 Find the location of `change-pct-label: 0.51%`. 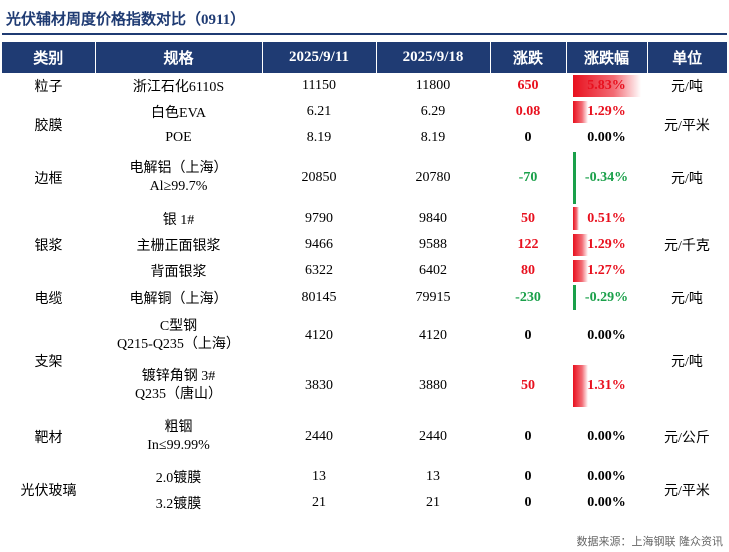

change-pct-label: 0.51% is located at coordinates (606, 218).